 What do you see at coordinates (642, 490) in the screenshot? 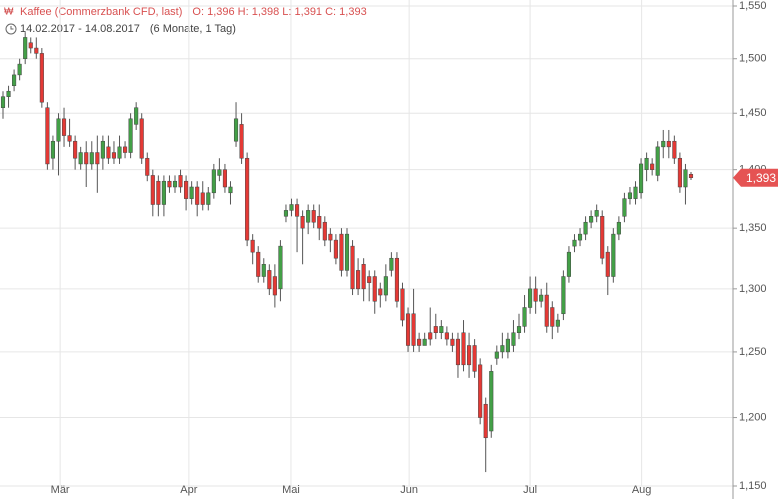
I see `x-tick-label: Aug` at bounding box center [642, 490].